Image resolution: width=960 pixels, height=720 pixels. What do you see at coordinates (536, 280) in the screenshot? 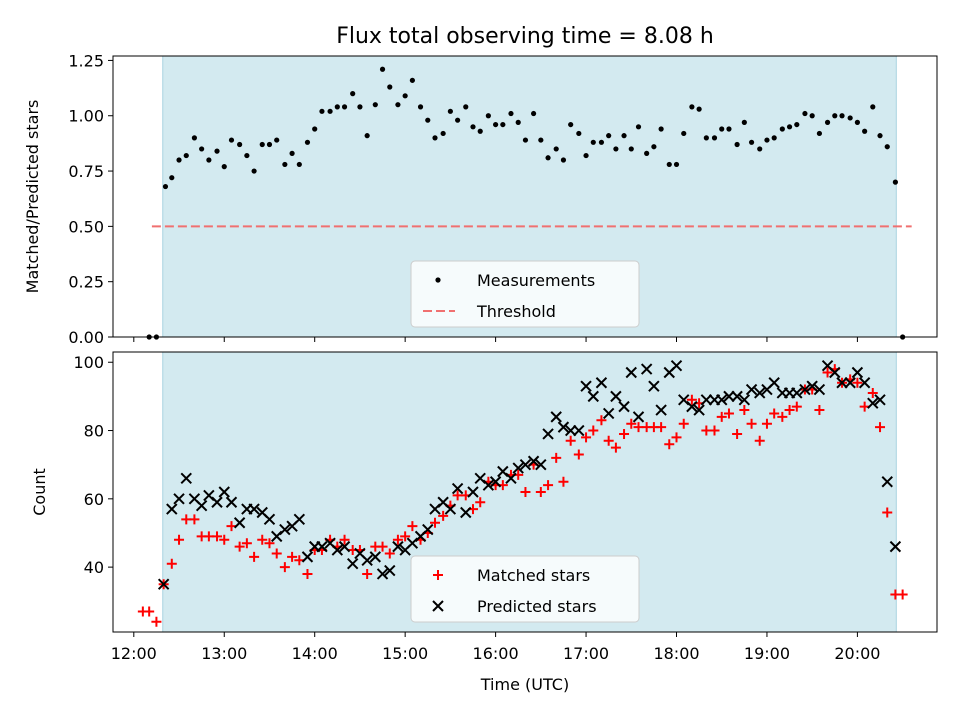
I see `legend-label: Measurements` at bounding box center [536, 280].